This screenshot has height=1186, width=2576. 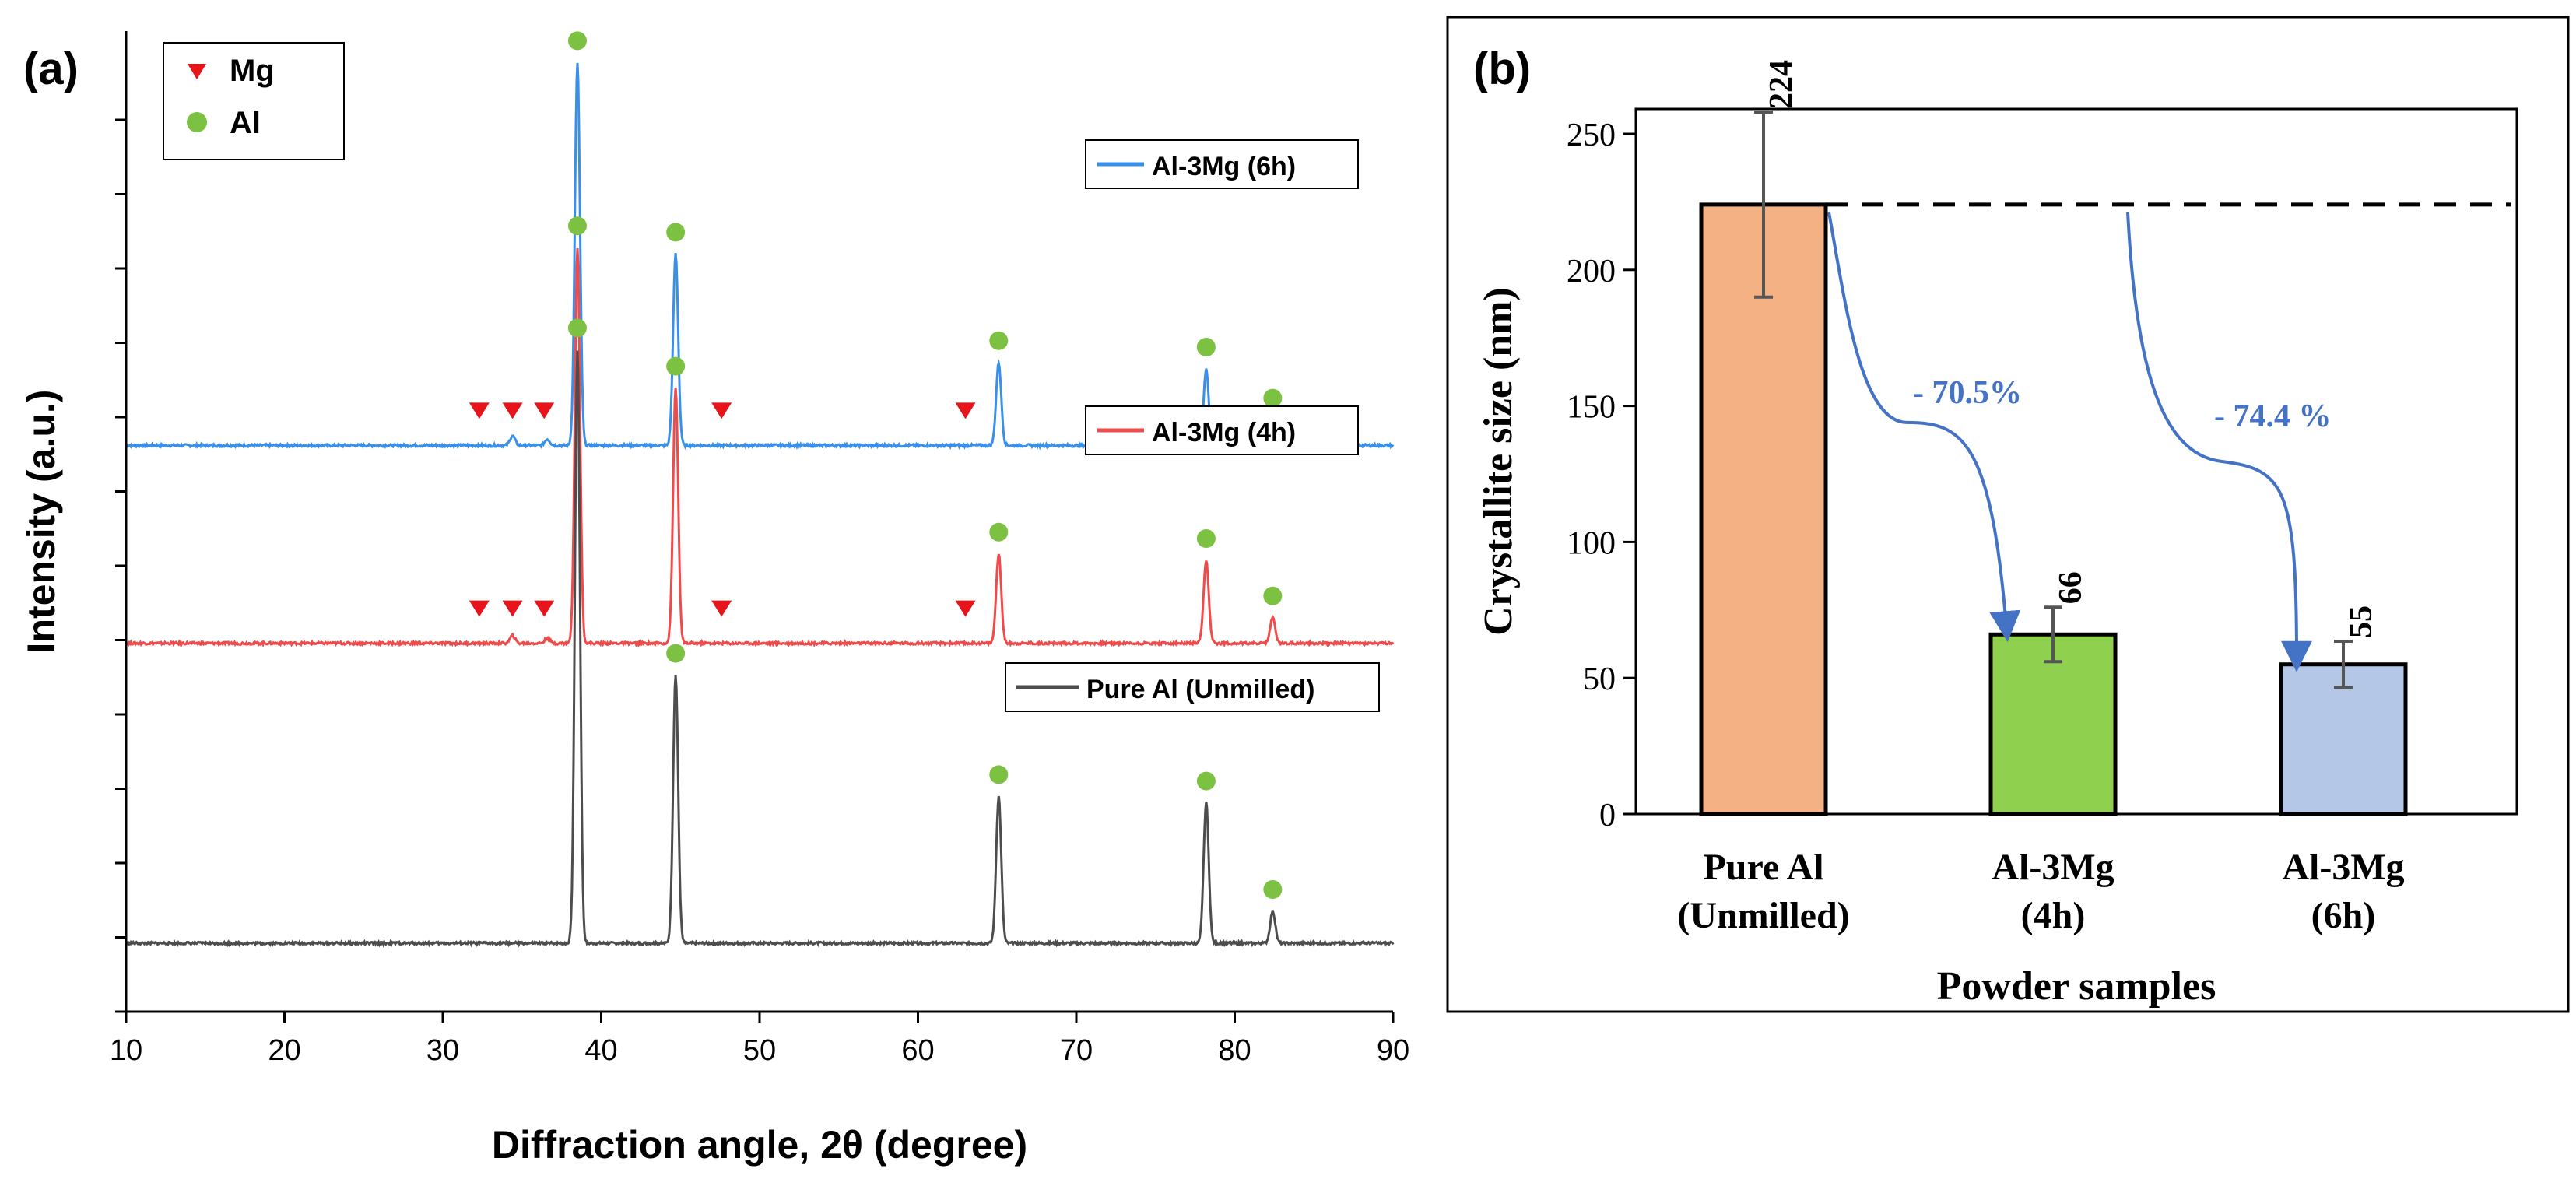 What do you see at coordinates (1592, 271) in the screenshot?
I see `bar-y-tick-label: 200` at bounding box center [1592, 271].